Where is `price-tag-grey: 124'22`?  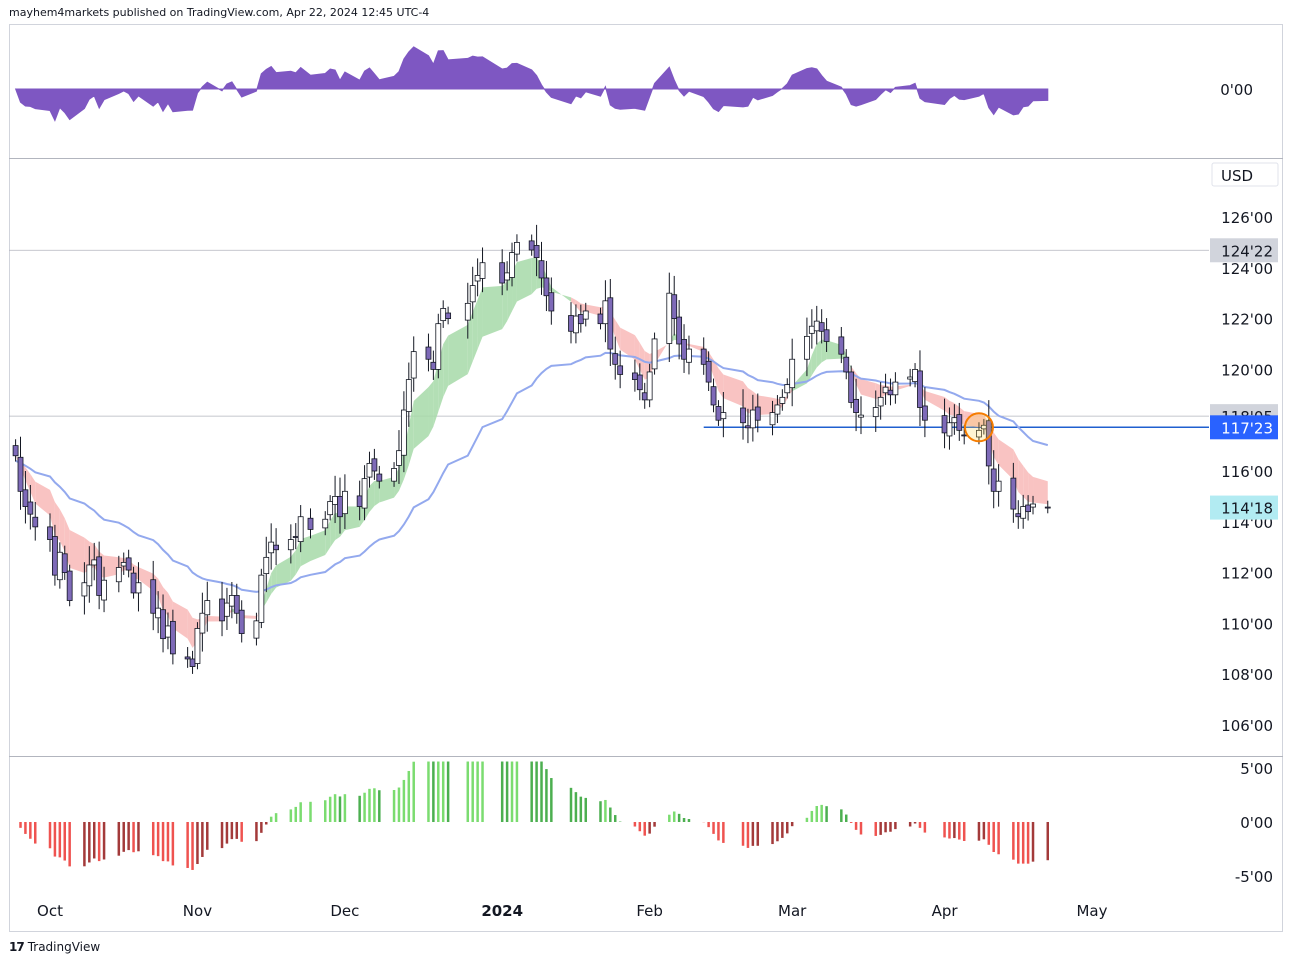 price-tag-grey: 124'22 is located at coordinates (1244, 250).